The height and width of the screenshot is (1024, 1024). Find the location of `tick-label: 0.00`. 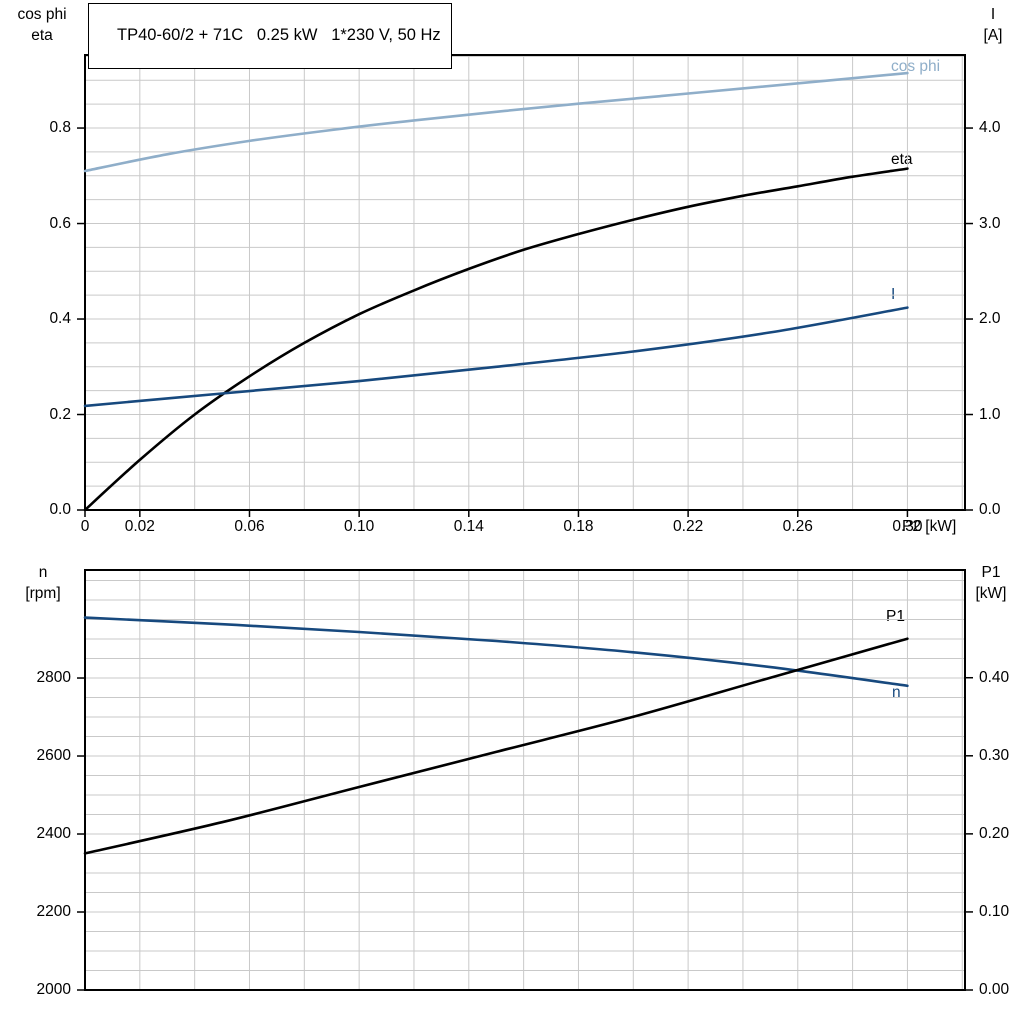

tick-label: 0.00 is located at coordinates (994, 989).